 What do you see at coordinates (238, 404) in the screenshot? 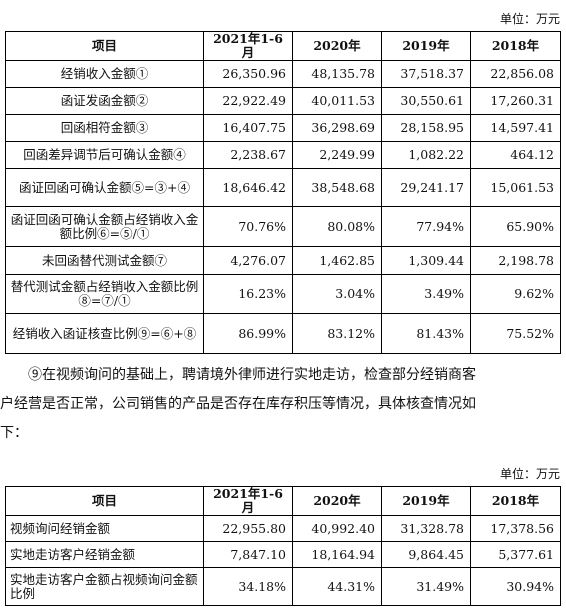
I see `paragraph-line: 户经营是否正常，公司销售的产品是否存在库存积压等情况，具体核查情况如` at bounding box center [238, 404].